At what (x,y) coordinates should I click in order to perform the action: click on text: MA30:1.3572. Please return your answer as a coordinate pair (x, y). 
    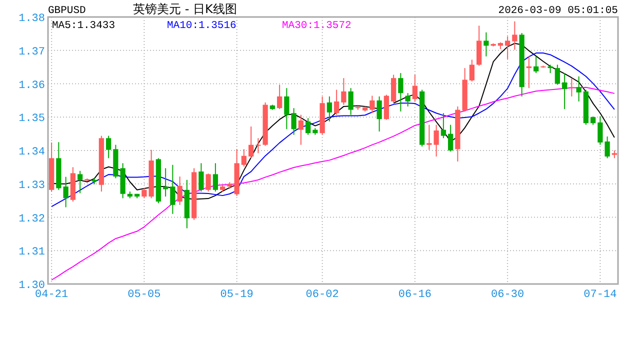
    Looking at the image, I should click on (317, 26).